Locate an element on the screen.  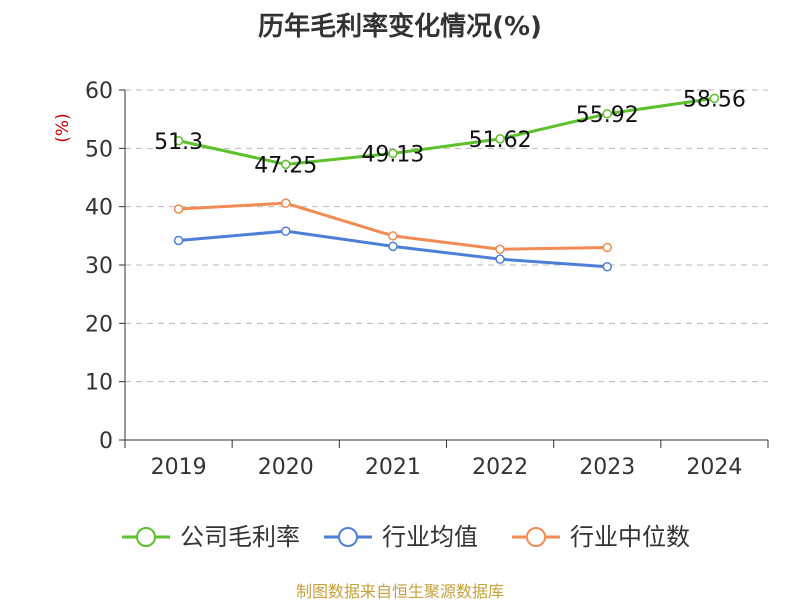
y-tick-label: 0 is located at coordinates (106, 441).